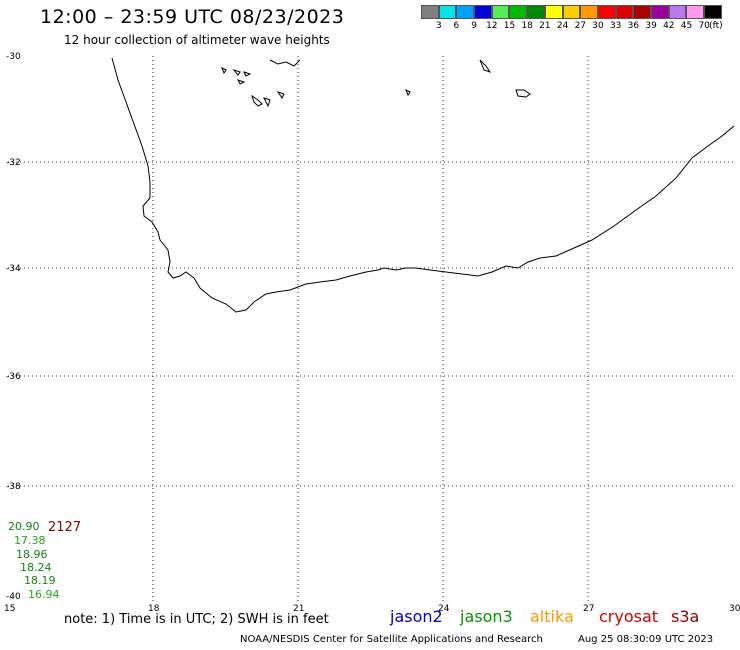 The image size is (740, 650). What do you see at coordinates (192, 17) in the screenshot?
I see `map-title: 12:00 – 23:59 UTC 08/23/2023` at bounding box center [192, 17].